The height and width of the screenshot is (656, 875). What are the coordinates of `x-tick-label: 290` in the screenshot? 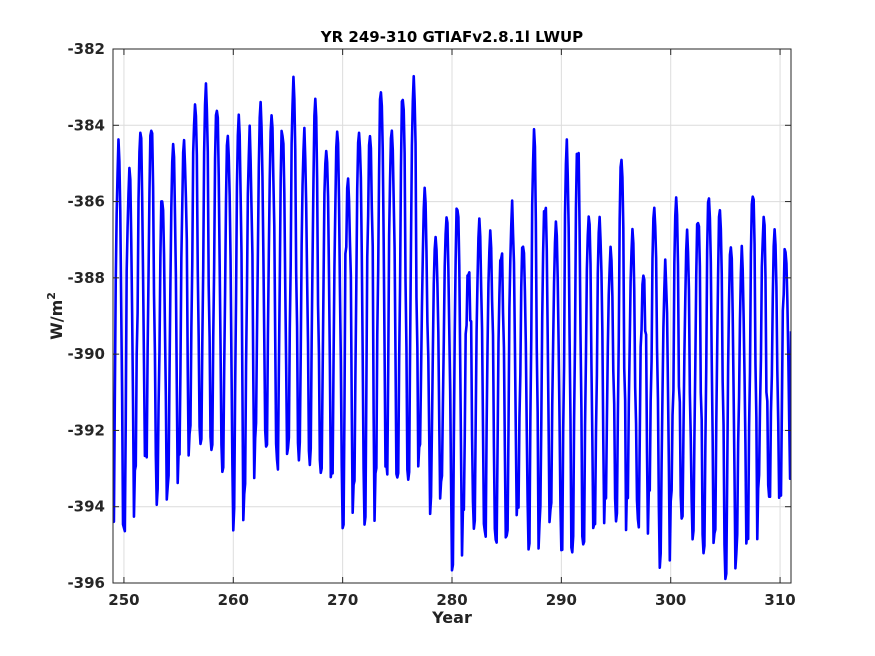 It's located at (561, 600).